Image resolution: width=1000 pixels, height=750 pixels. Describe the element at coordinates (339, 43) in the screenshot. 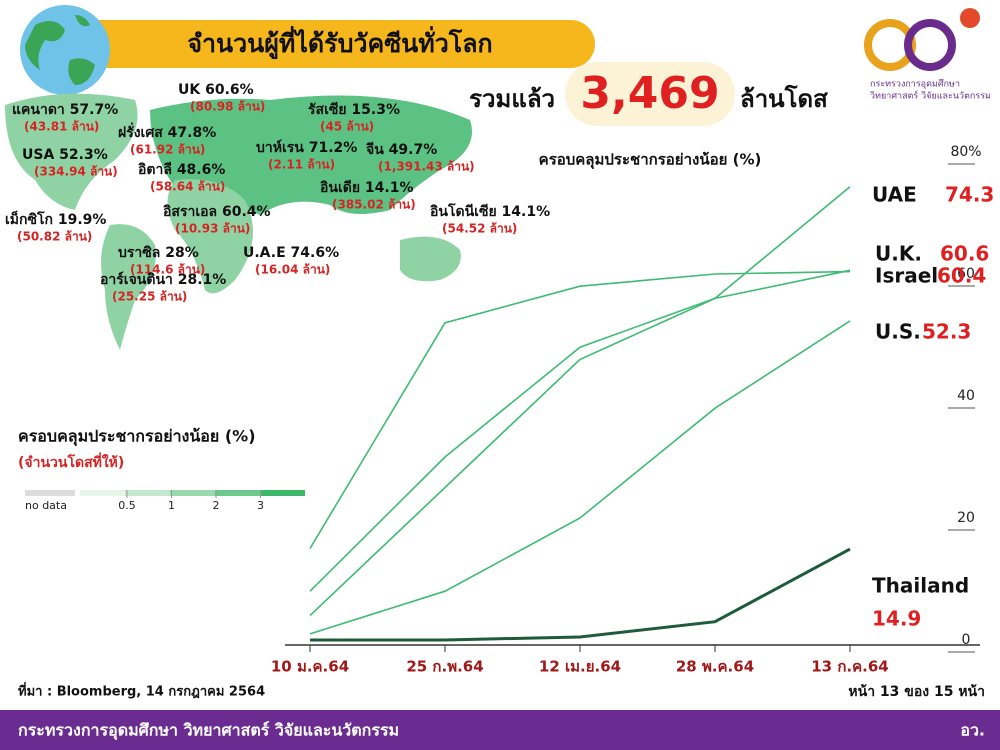

I see `title: จำนวนผู้ที่ได้รับวัคซีนทั่วโลก` at that location.